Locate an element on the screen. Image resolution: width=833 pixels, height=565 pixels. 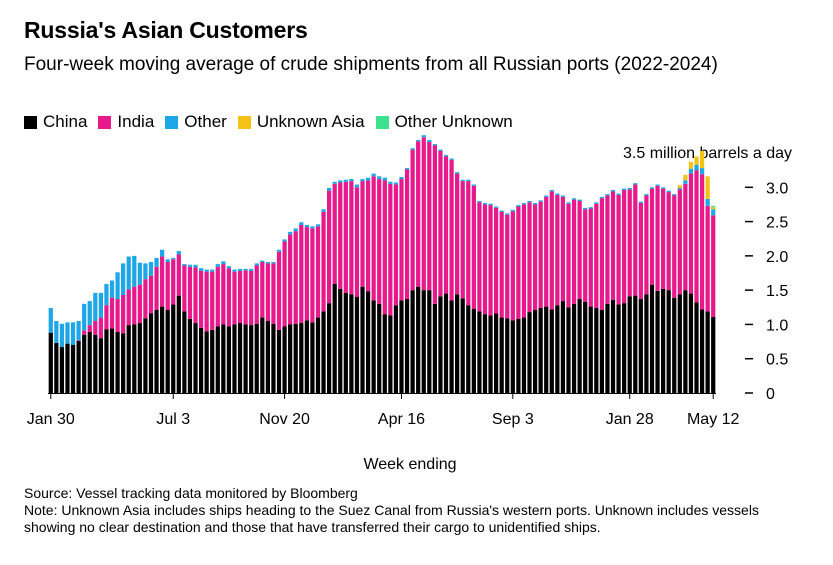
x-tick-label: Jul 3 is located at coordinates (173, 419).